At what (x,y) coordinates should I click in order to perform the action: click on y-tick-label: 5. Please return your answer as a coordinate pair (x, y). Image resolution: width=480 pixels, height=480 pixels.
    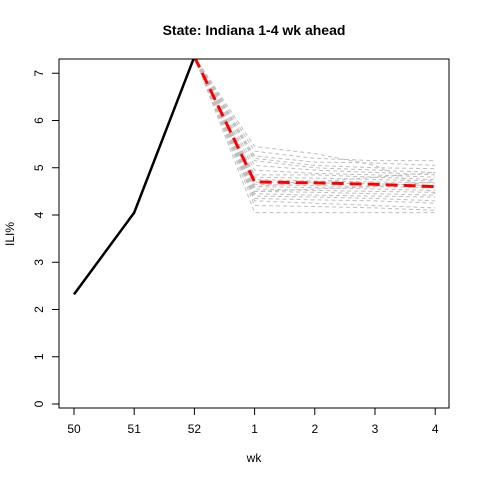
    Looking at the image, I should click on (39, 167).